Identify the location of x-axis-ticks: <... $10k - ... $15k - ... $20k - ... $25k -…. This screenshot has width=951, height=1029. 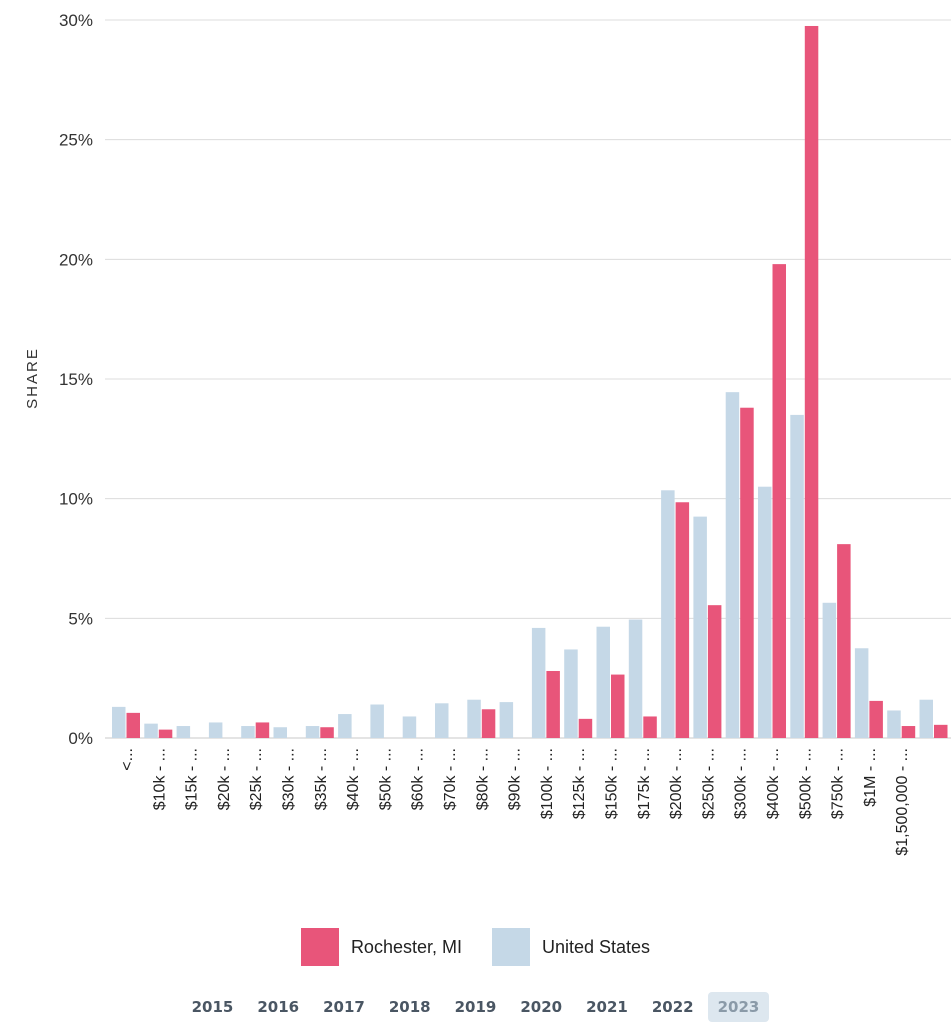
(515, 802).